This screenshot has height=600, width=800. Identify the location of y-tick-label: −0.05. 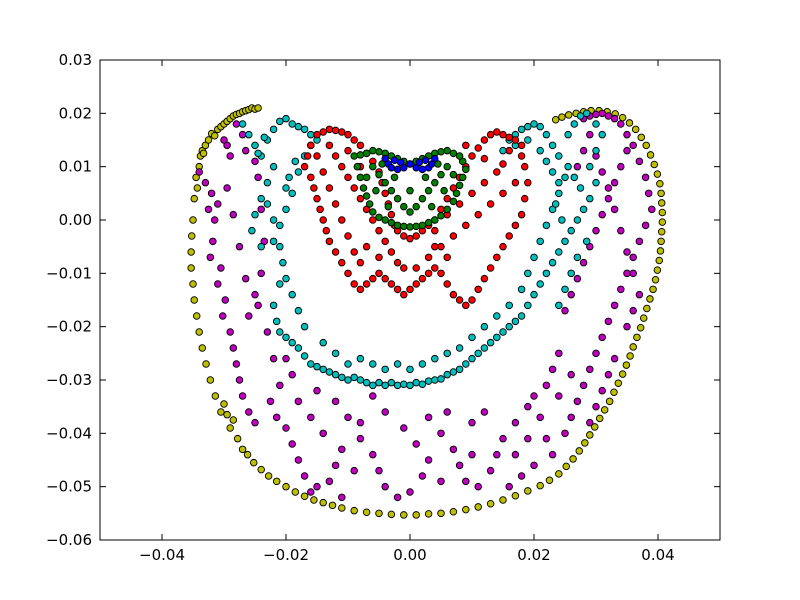
(69, 487).